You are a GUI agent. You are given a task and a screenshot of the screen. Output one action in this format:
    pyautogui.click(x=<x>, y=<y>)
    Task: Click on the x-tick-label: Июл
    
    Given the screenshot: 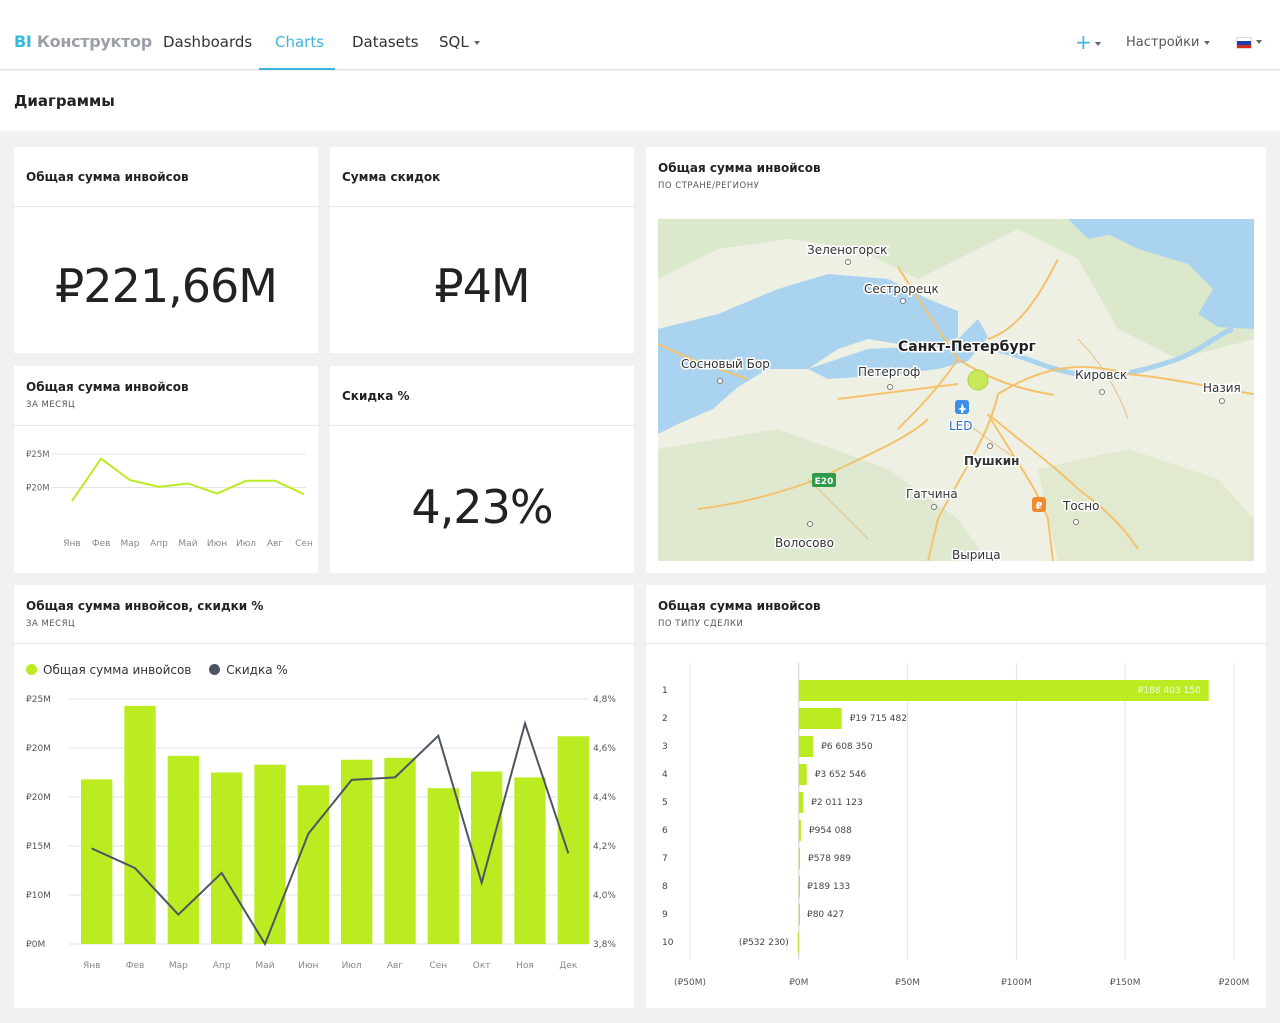 What is the action you would take?
    pyautogui.click(x=352, y=966)
    